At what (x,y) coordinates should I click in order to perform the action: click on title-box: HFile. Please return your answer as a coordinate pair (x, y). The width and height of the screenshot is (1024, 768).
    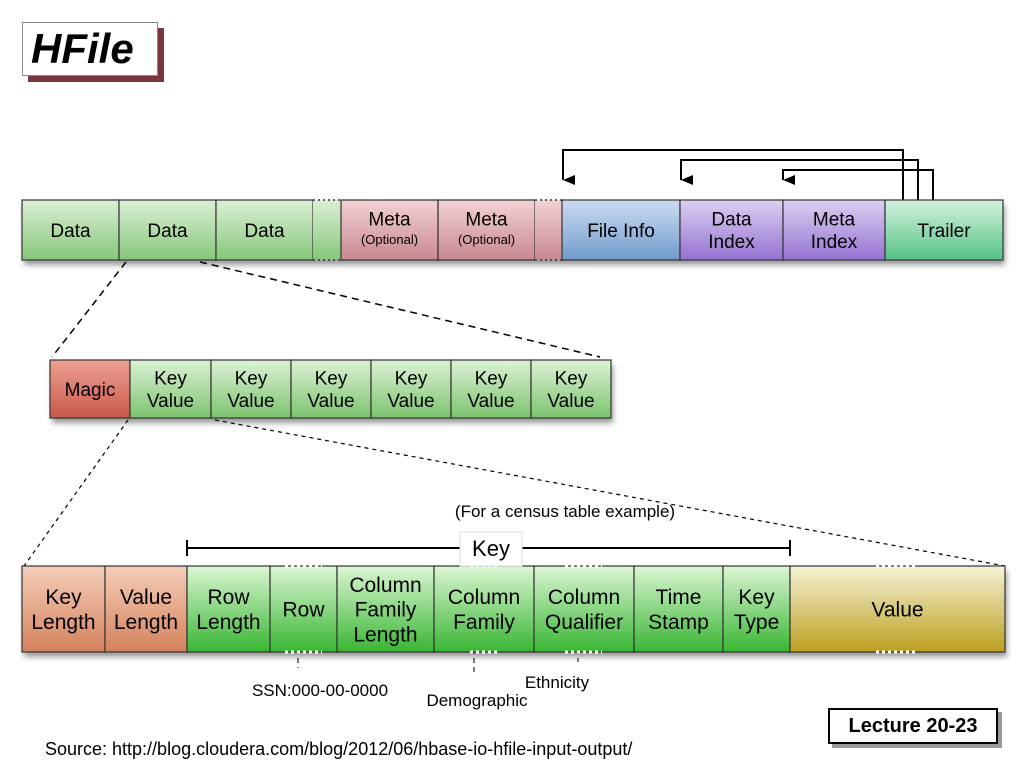
    Looking at the image, I should click on (90, 49).